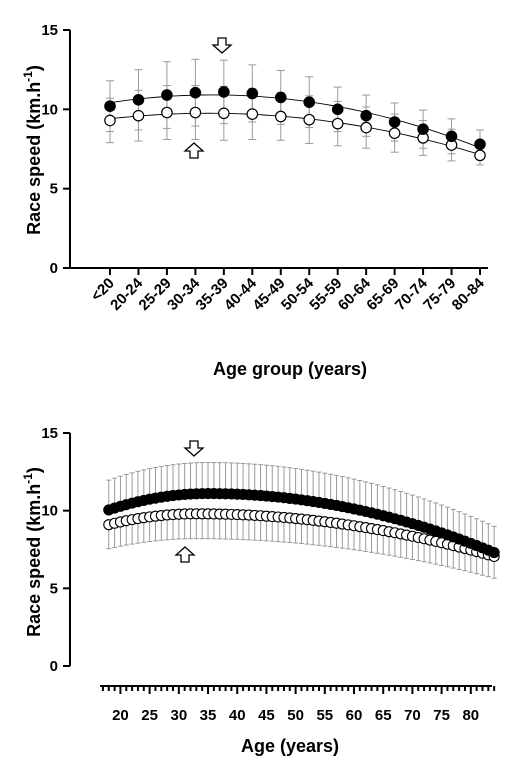 The image size is (505, 770). I want to click on x-tick-label: 65, so click(383, 715).